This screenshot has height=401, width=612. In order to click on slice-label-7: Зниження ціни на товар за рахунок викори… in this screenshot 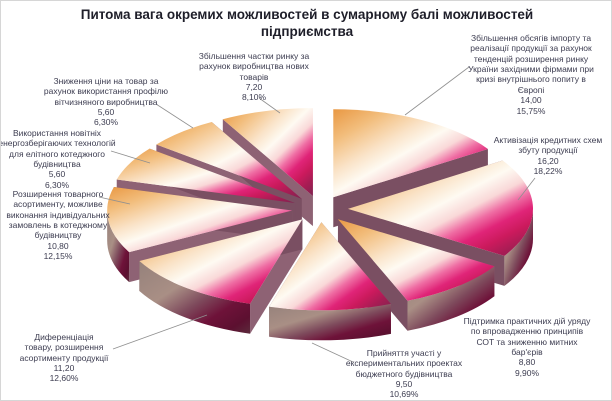, I will do `click(106, 102)`.